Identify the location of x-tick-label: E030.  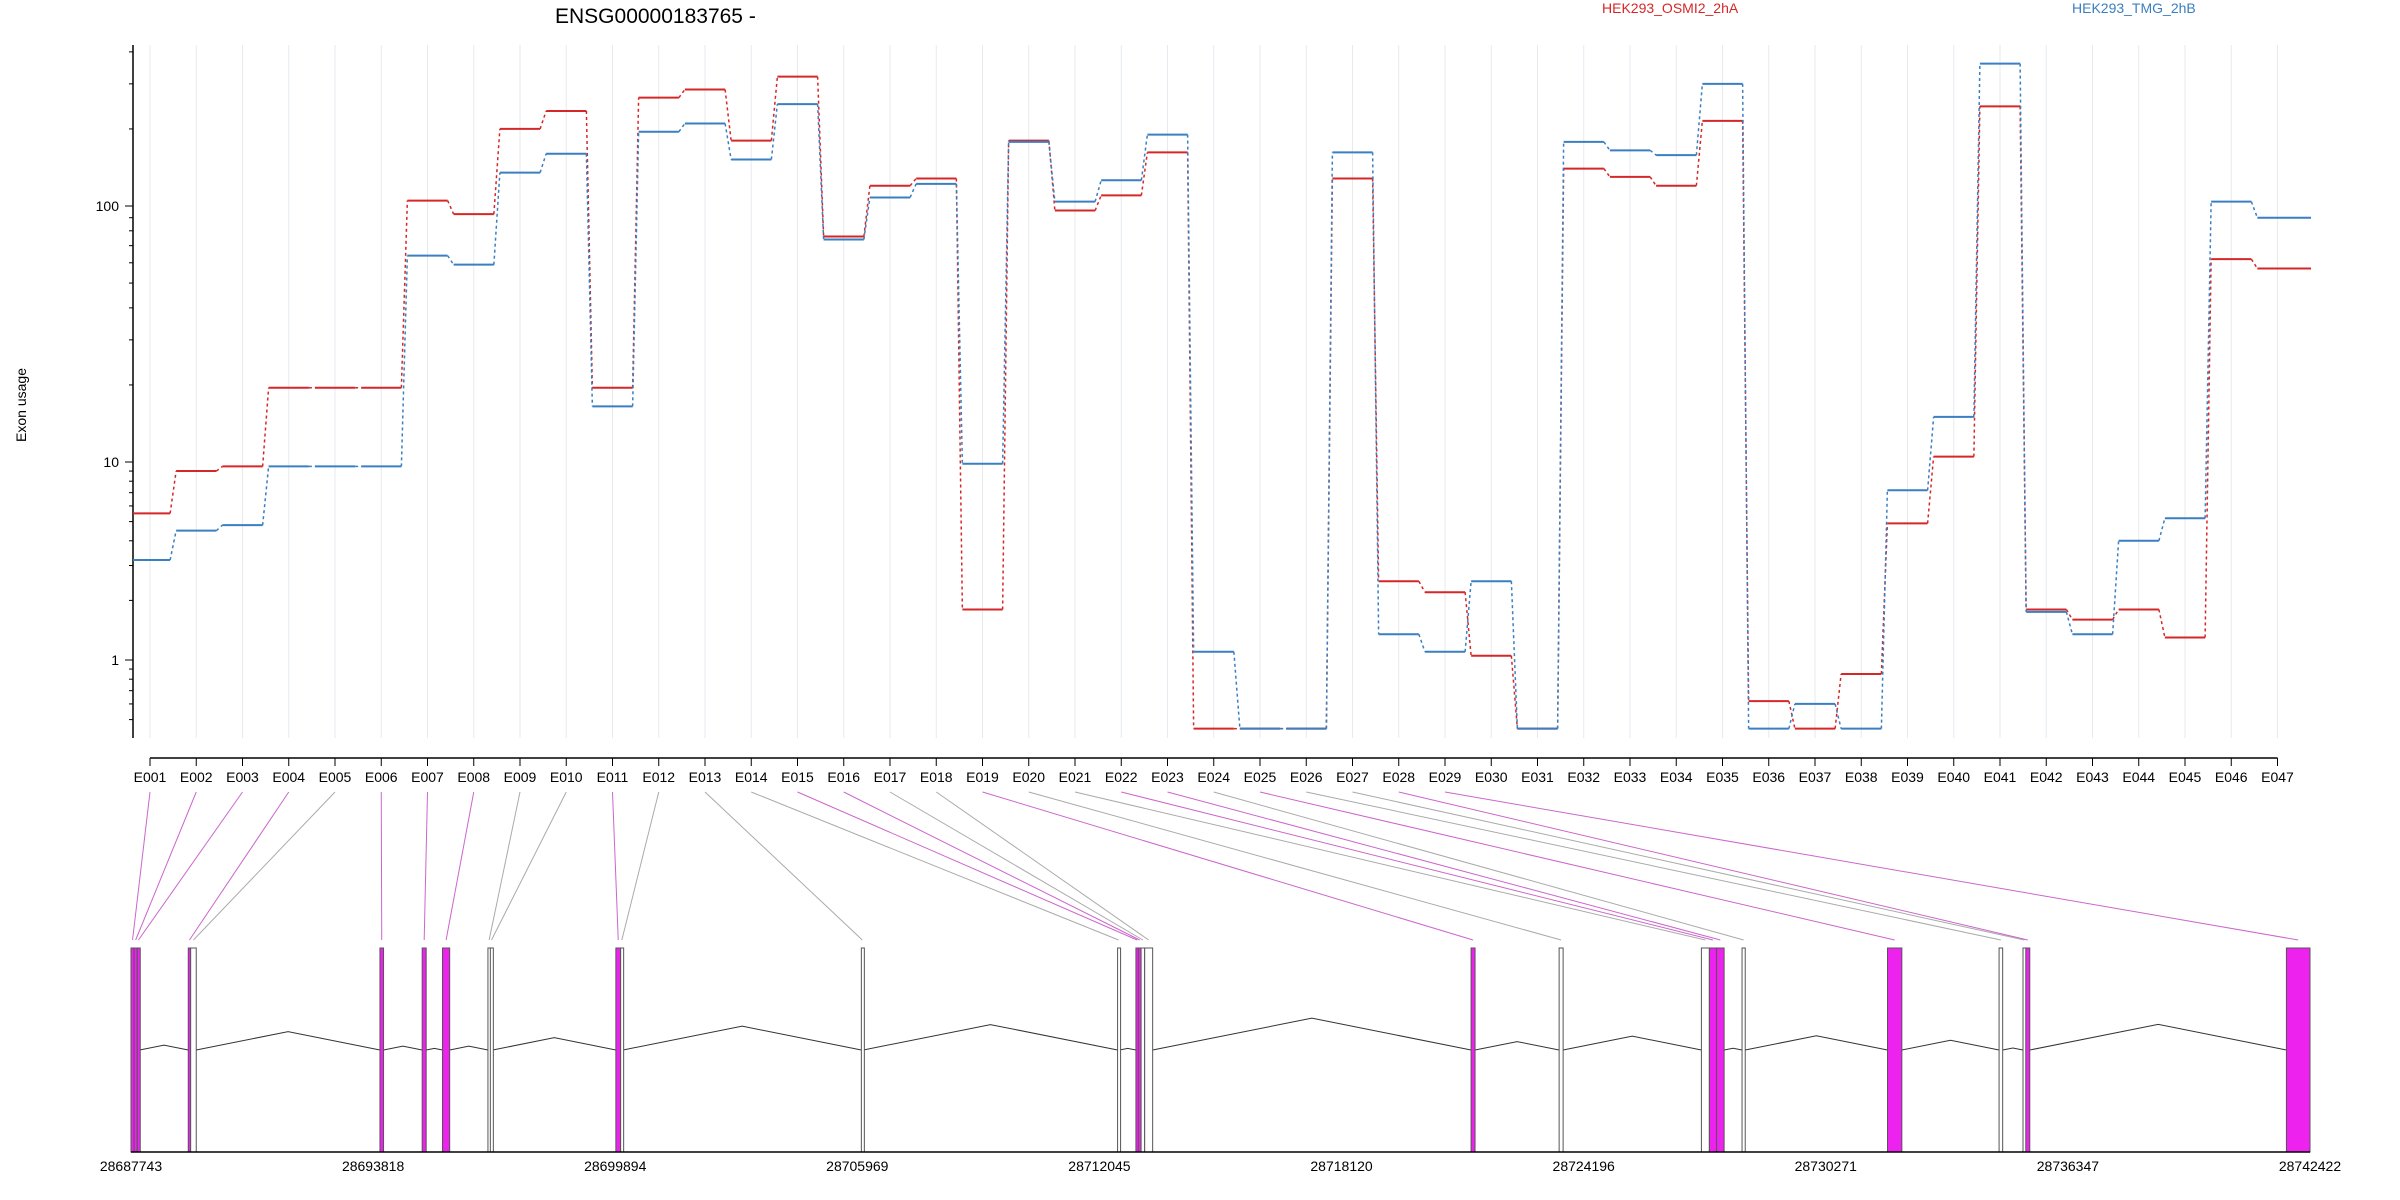
(1491, 777).